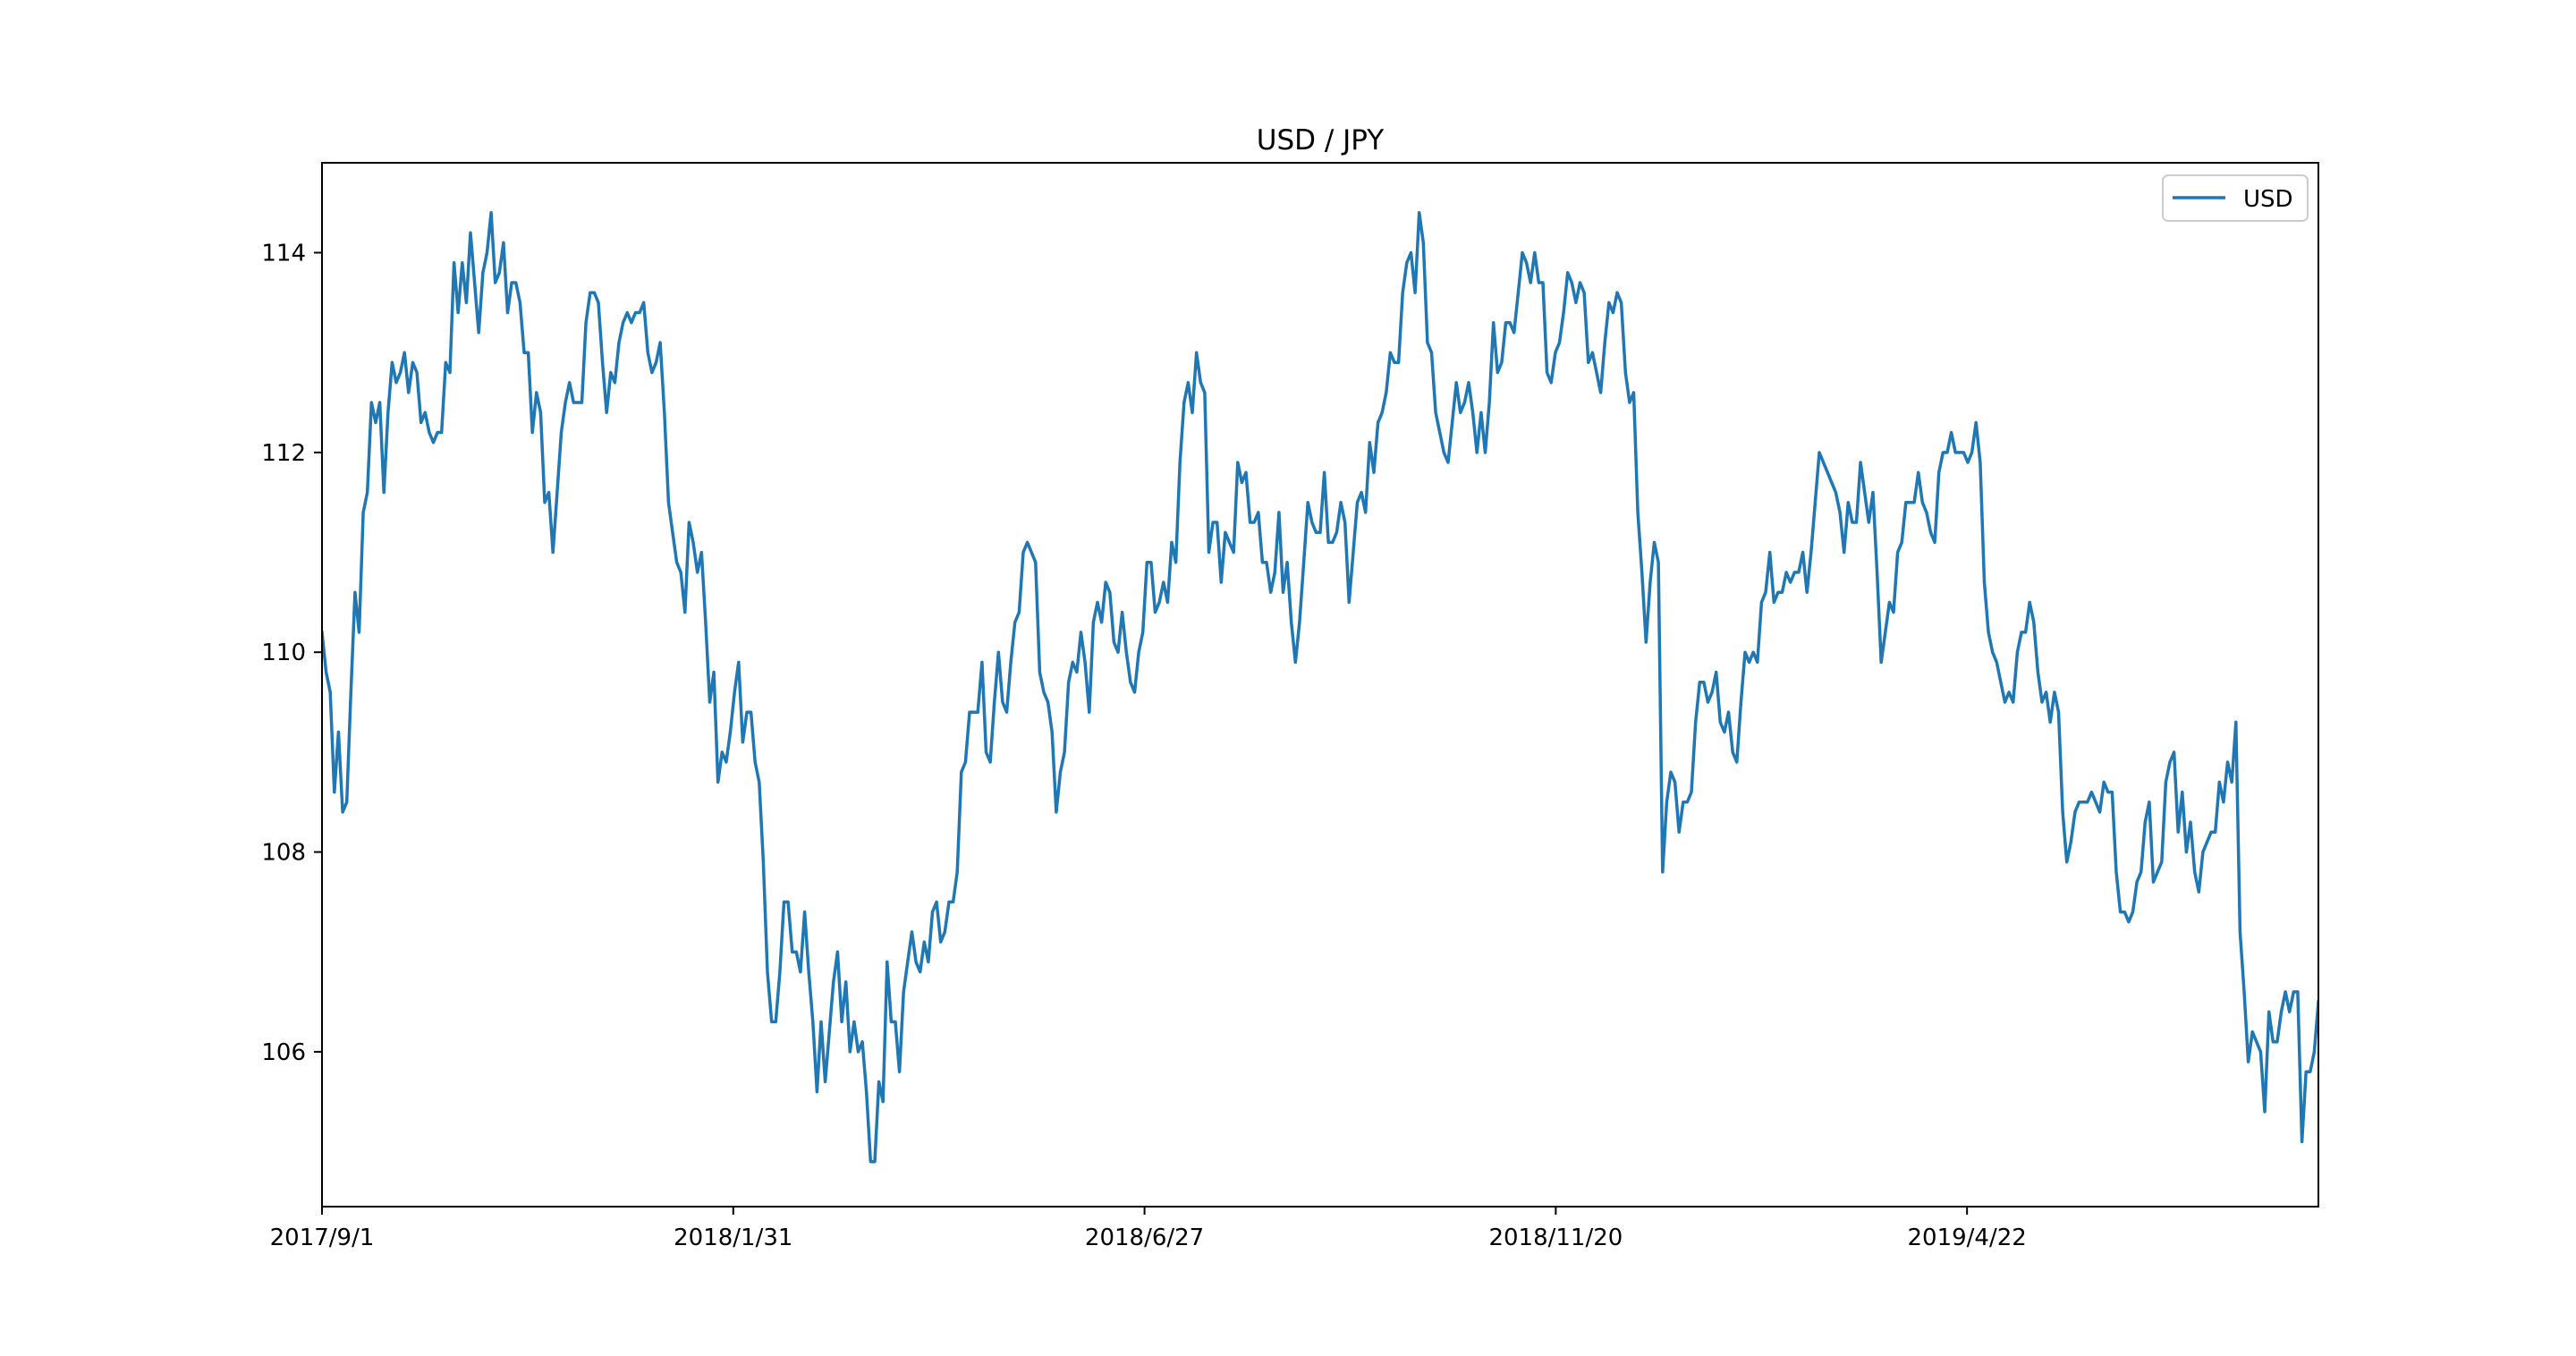  What do you see at coordinates (2268, 199) in the screenshot?
I see `legend-label-usd: USD` at bounding box center [2268, 199].